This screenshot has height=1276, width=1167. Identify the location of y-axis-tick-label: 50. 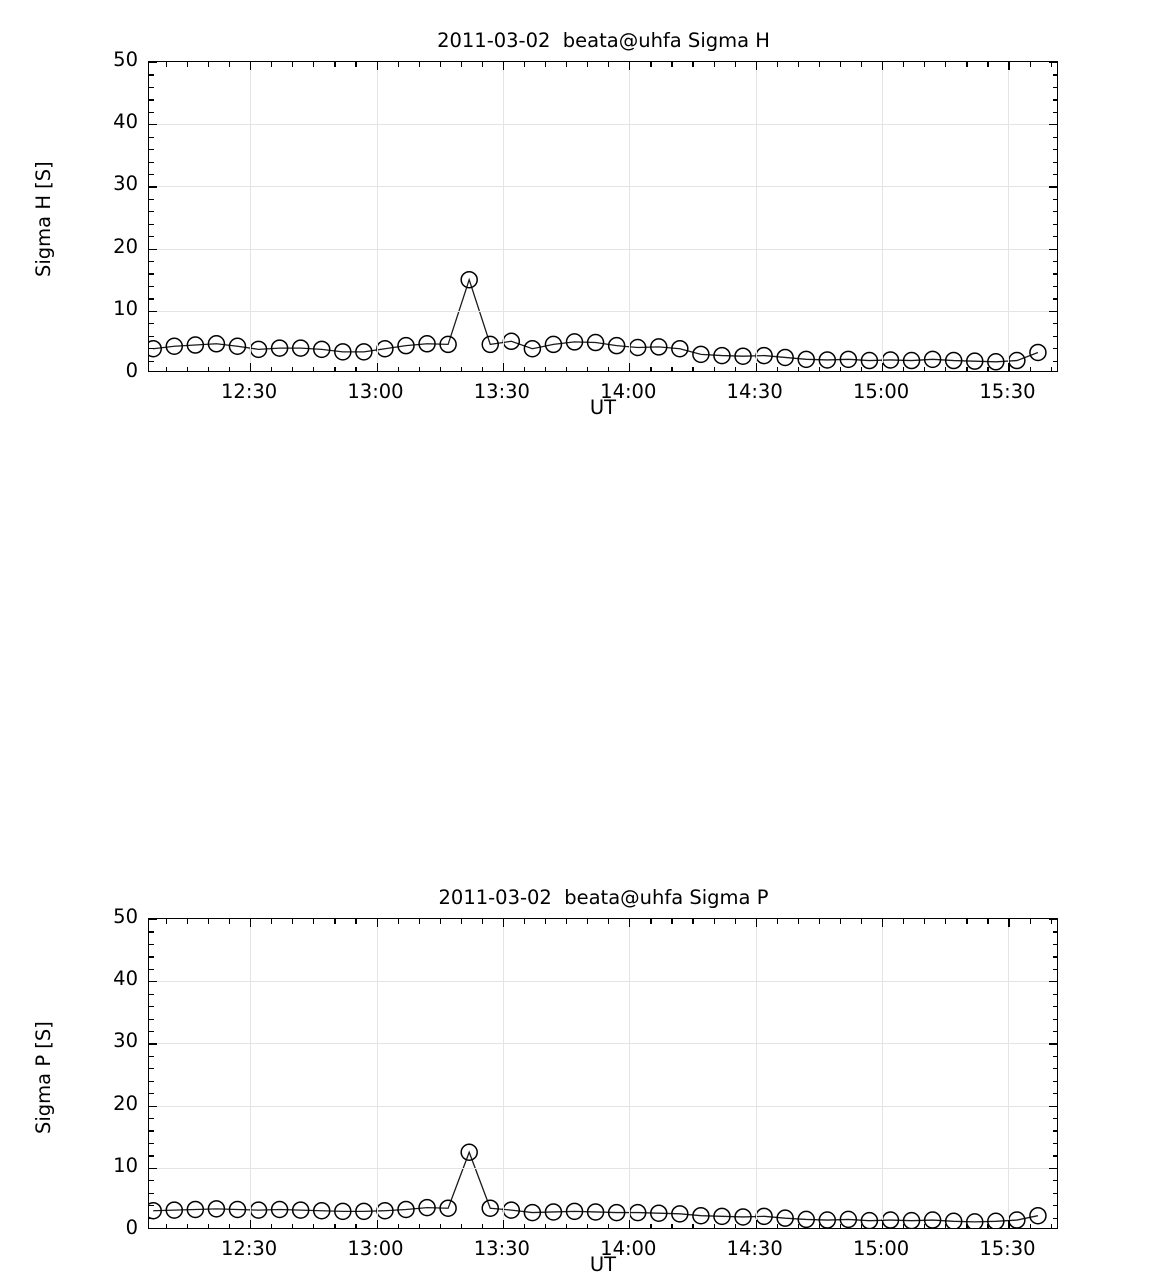
(99, 59).